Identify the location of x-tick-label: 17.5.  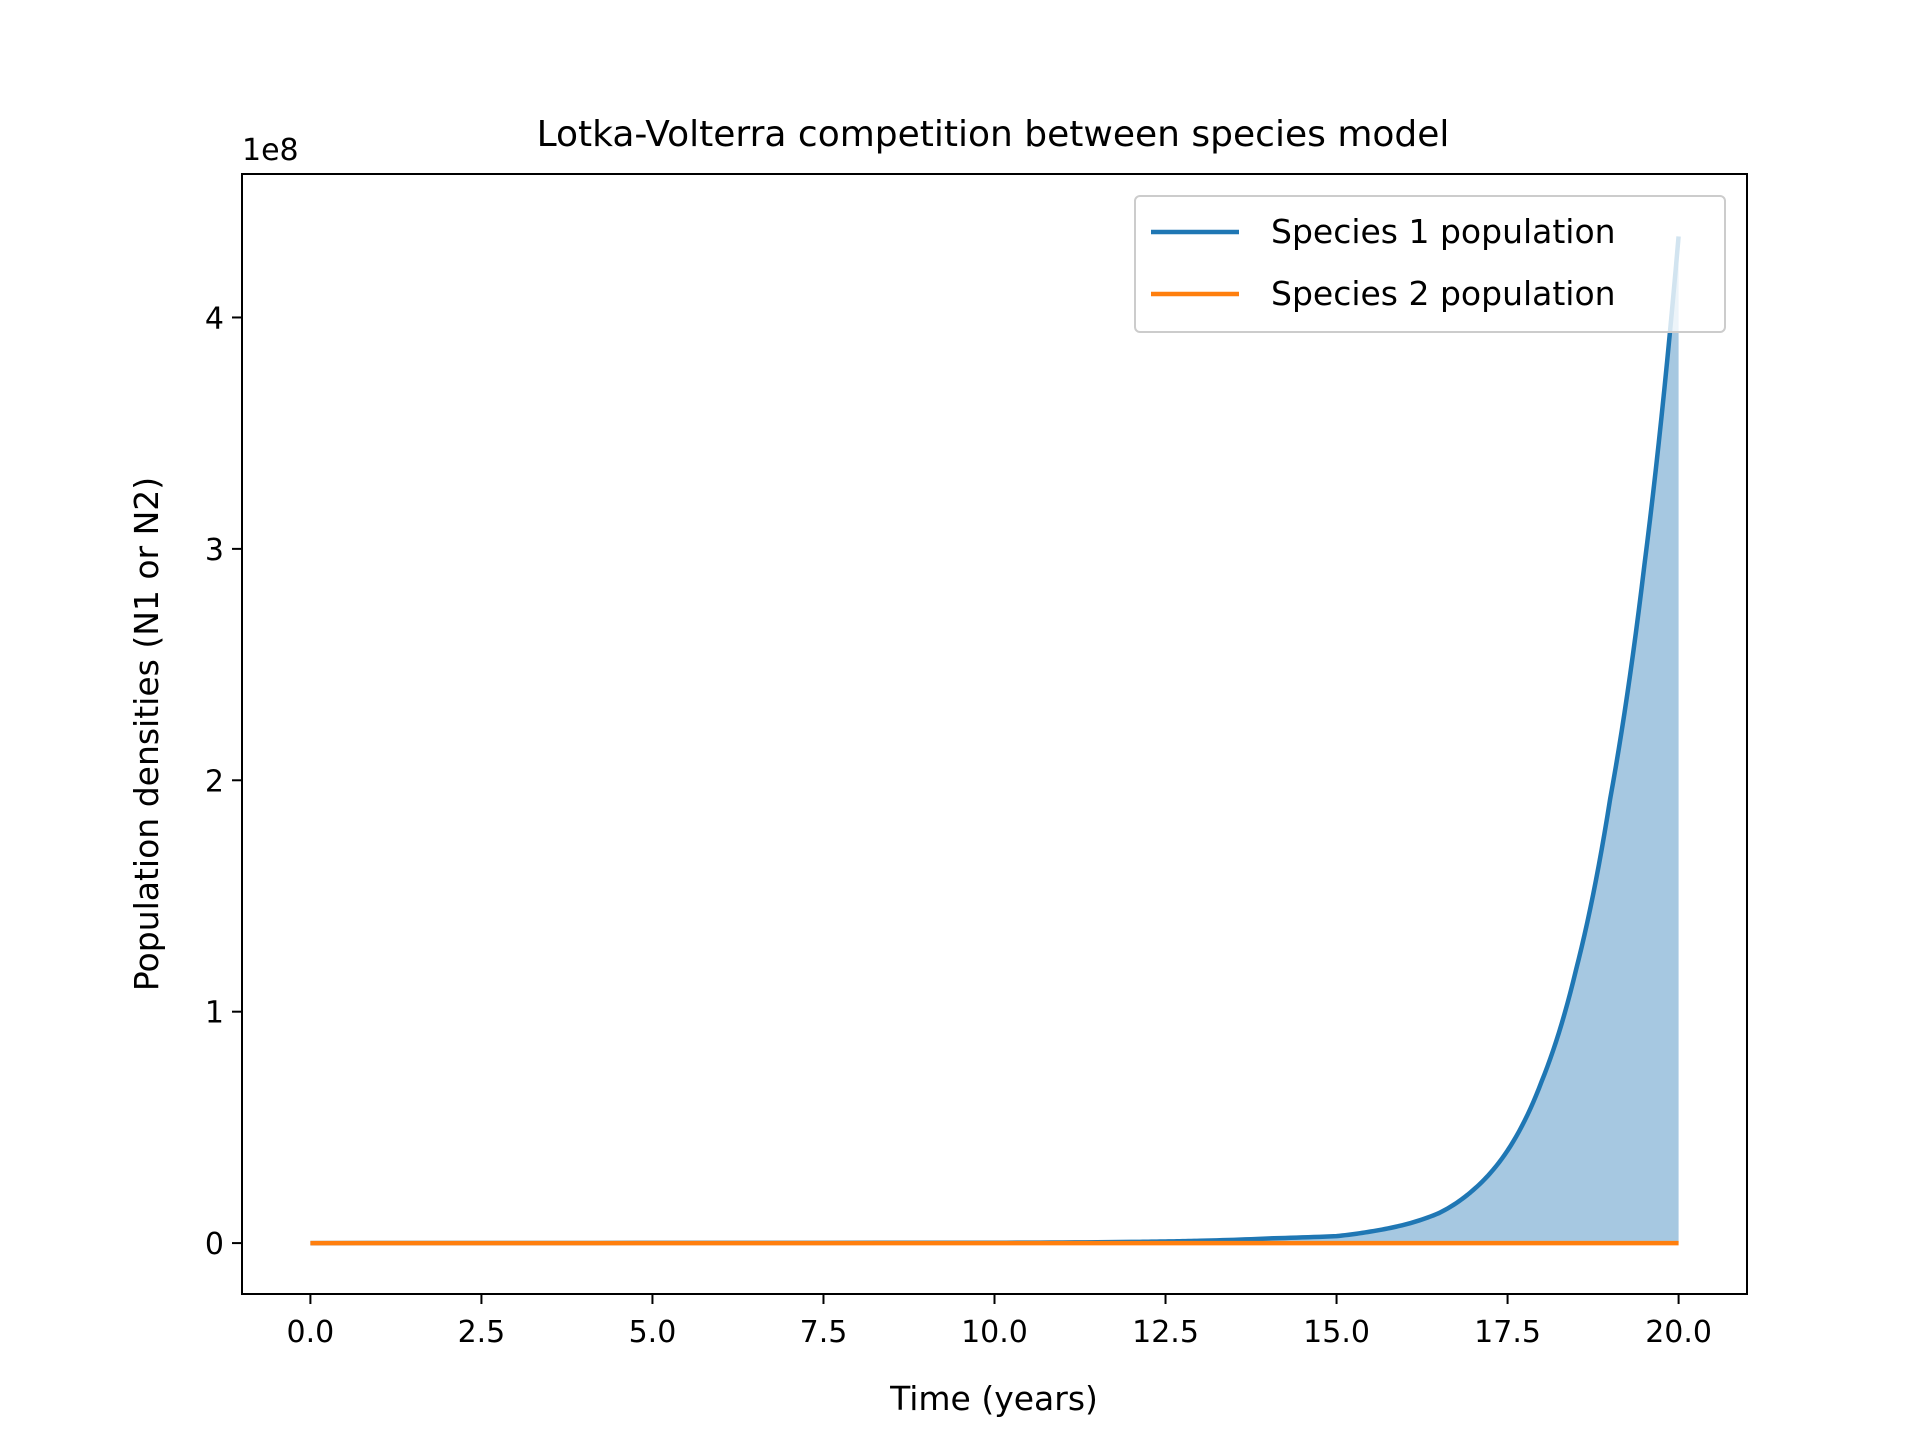
(1507, 1332).